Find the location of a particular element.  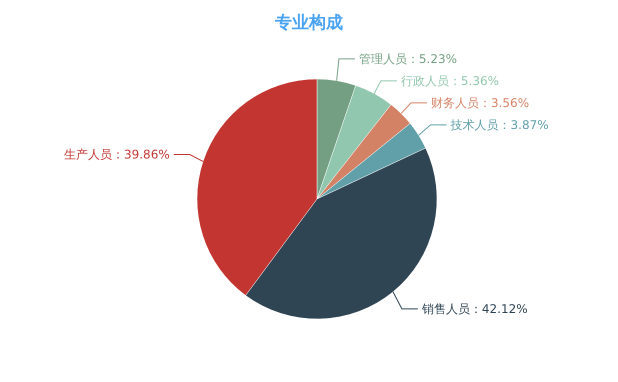

slice-label: 技术人员 is located at coordinates (474, 125).